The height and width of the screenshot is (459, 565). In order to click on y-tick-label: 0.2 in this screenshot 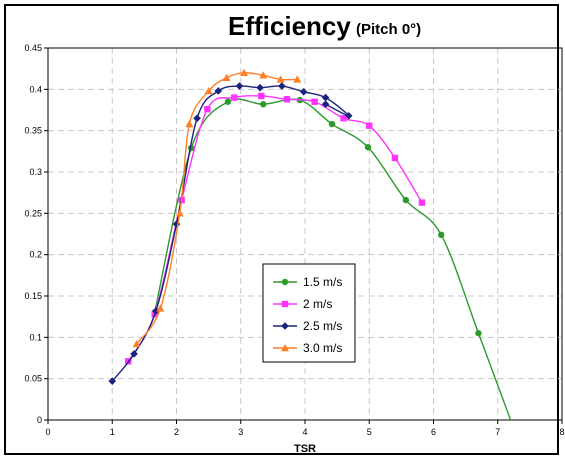, I will do `click(35, 255)`.